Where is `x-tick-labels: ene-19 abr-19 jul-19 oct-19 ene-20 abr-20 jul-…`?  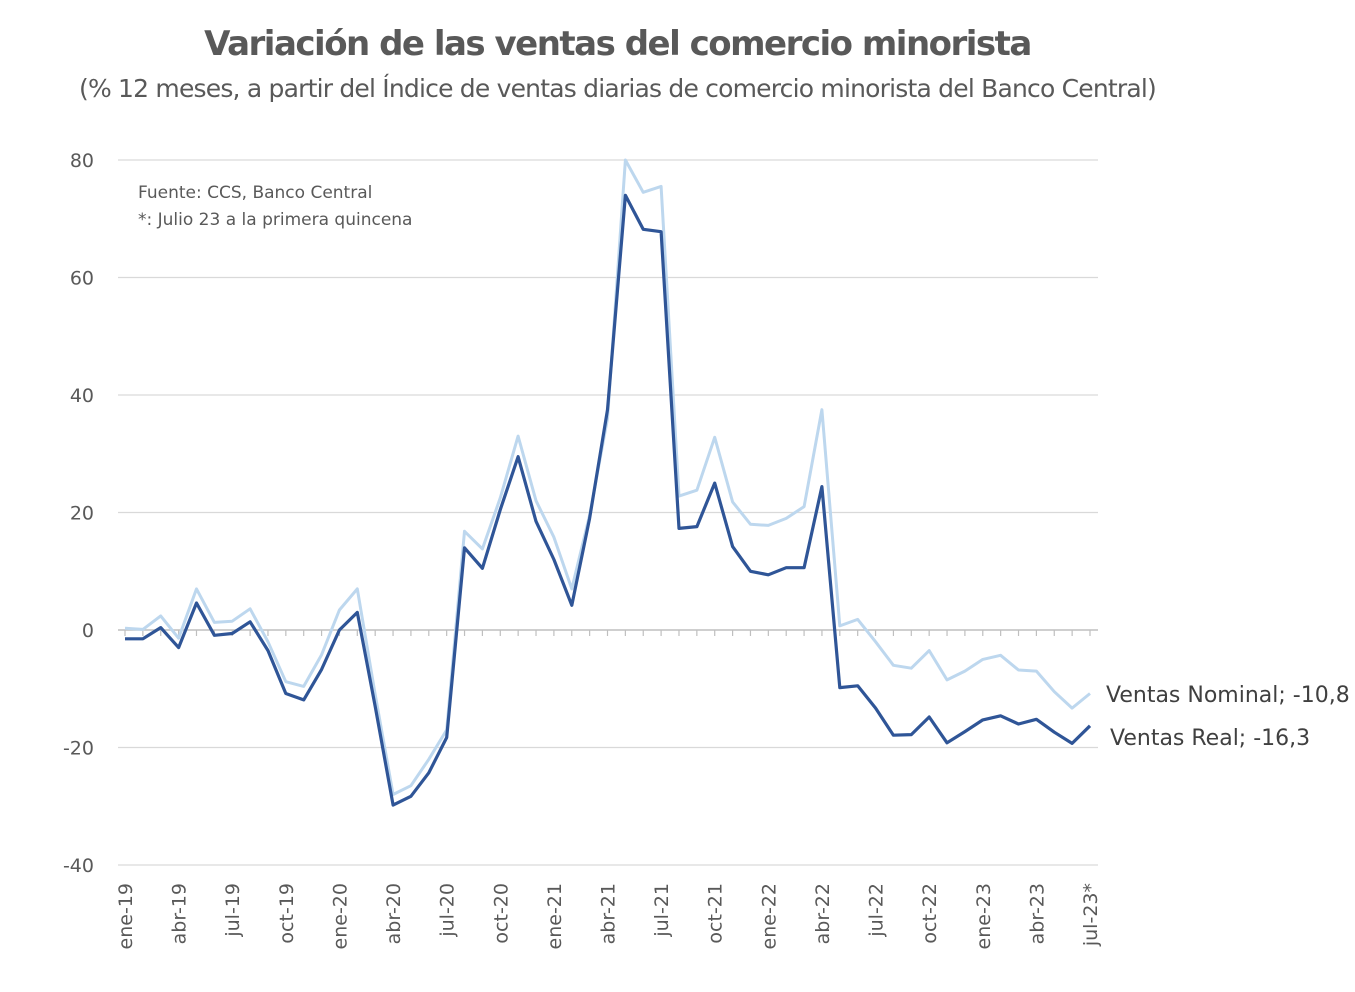
x-tick-labels: ene-19 abr-19 jul-19 oct-19 ene-20 abr-20 jul-… is located at coordinates (608, 916).